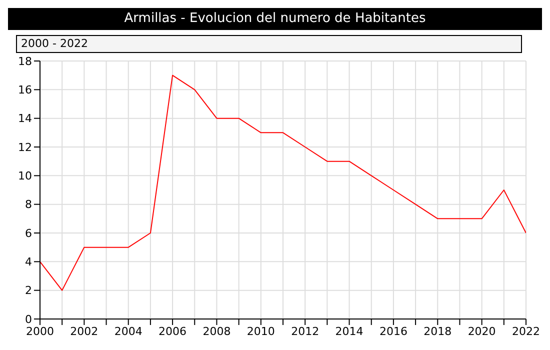 This screenshot has height=350, width=550. What do you see at coordinates (216, 331) in the screenshot?
I see `x-tick-label: 2008` at bounding box center [216, 331].